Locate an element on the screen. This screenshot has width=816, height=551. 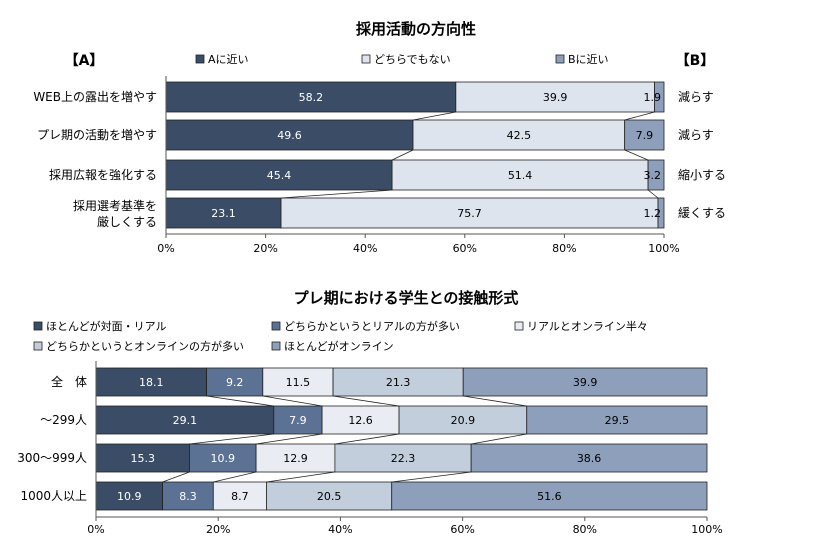
category-label: 採用選考基準を is located at coordinates (115, 205).